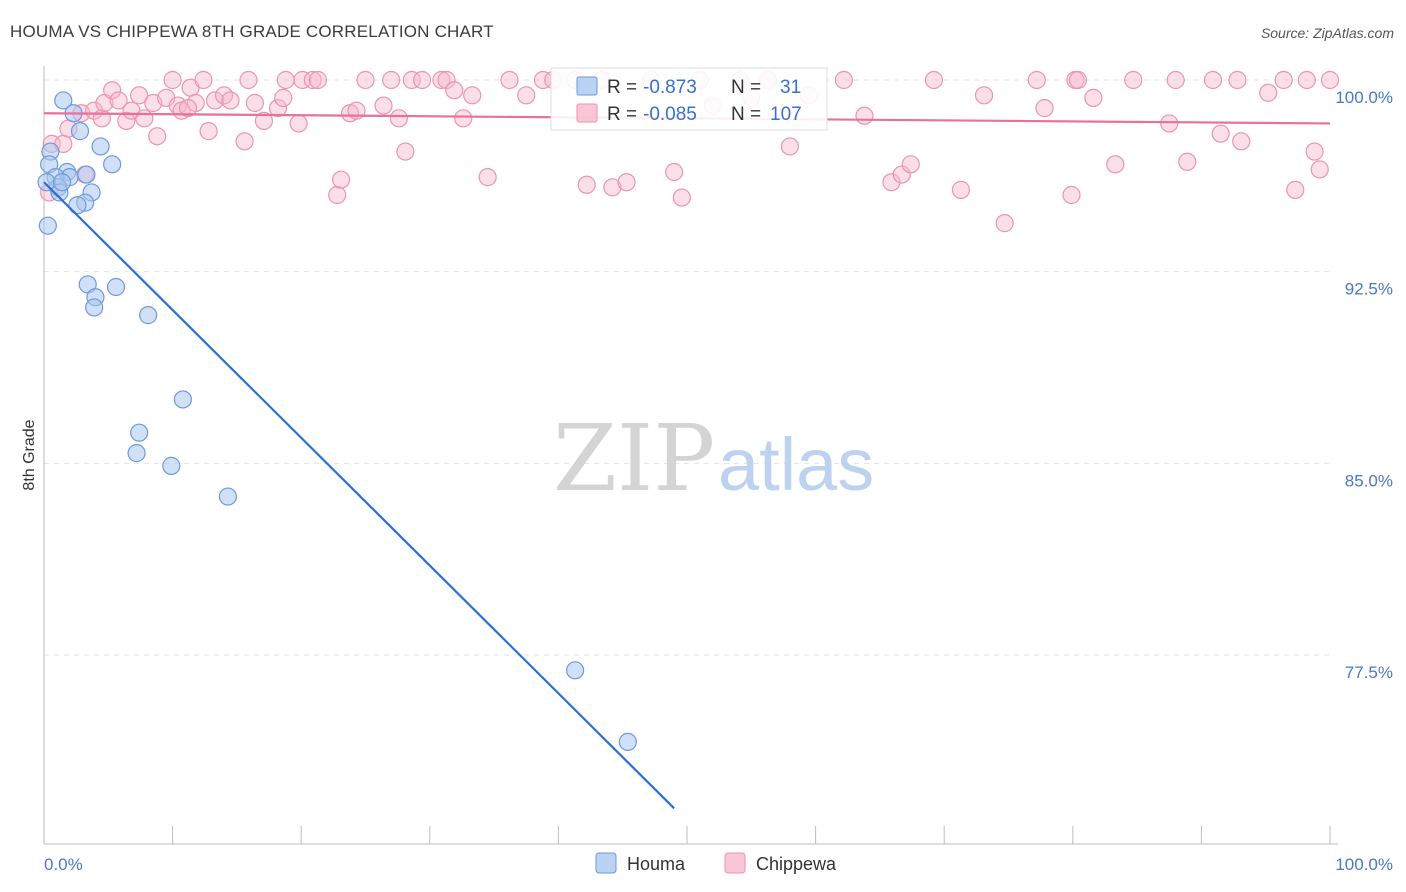 This screenshot has width=1406, height=892. What do you see at coordinates (786, 114) in the screenshot?
I see `legend-chippewa-n-value: 107` at bounding box center [786, 114].